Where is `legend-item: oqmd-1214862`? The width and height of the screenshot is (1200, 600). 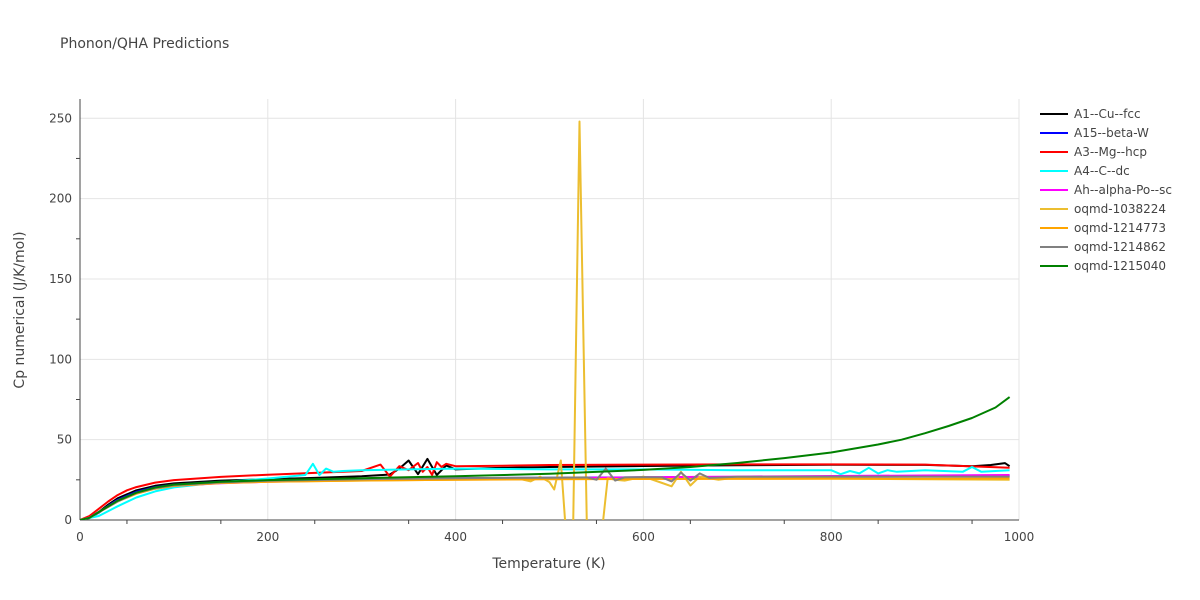 legend-item: oqmd-1214862 is located at coordinates (1106, 246).